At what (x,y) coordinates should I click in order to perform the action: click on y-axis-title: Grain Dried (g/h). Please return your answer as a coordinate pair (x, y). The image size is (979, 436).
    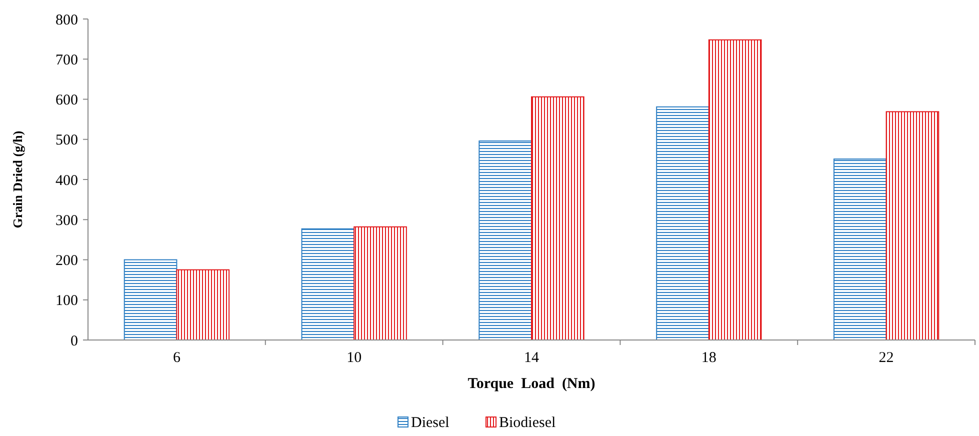
    Looking at the image, I should click on (17, 179).